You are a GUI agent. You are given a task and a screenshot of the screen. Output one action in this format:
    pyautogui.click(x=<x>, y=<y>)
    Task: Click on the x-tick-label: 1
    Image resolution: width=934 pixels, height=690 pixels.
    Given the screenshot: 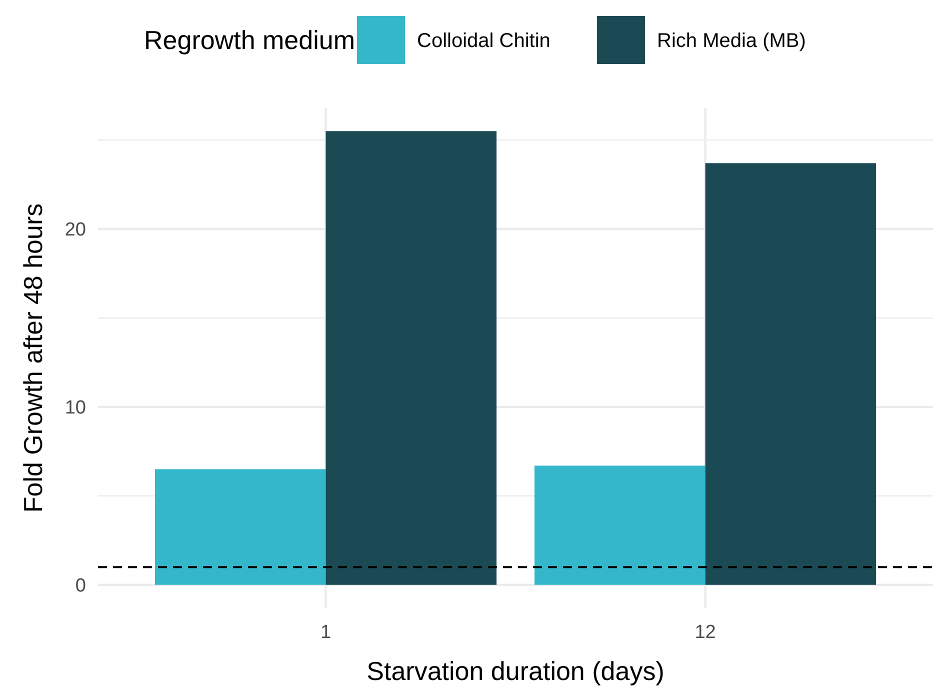 What is the action you would take?
    pyautogui.click(x=326, y=632)
    